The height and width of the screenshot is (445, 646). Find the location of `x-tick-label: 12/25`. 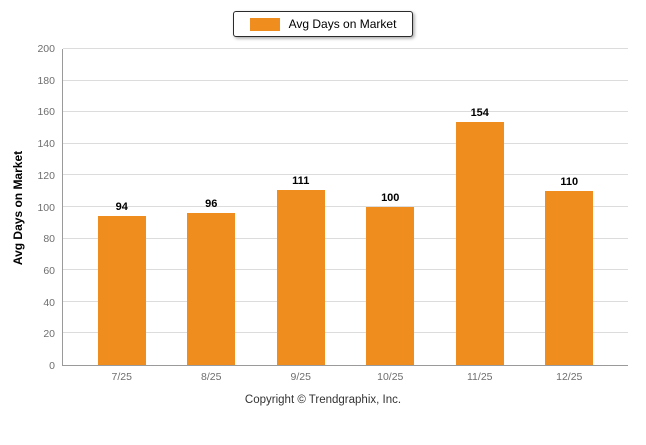

x-tick-label: 12/25 is located at coordinates (569, 377).